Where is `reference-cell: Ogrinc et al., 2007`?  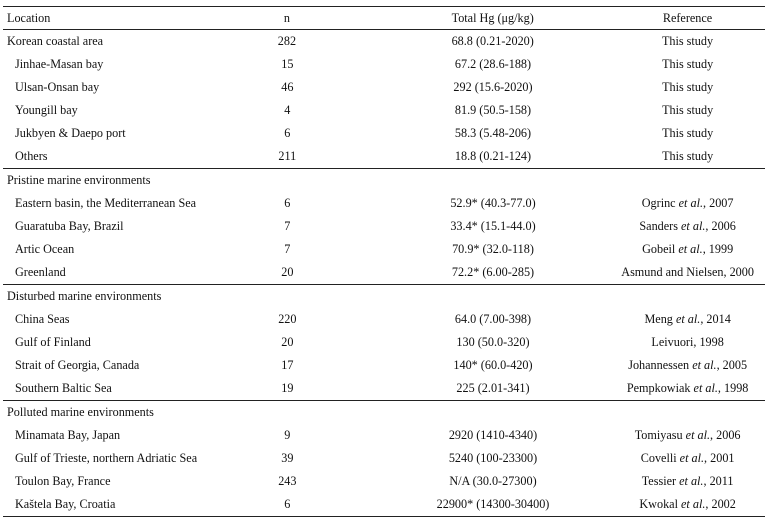 reference-cell: Ogrinc et al., 2007 is located at coordinates (687, 203).